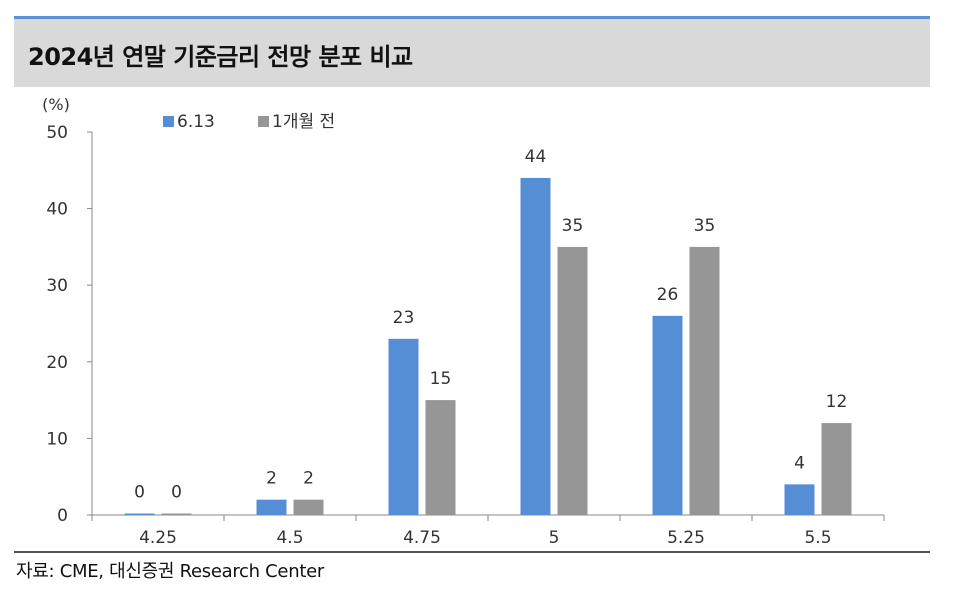  Describe the element at coordinates (472, 53) in the screenshot. I see `title-bar: 2024년 연말 기준금리 전망 분포 비교` at that location.